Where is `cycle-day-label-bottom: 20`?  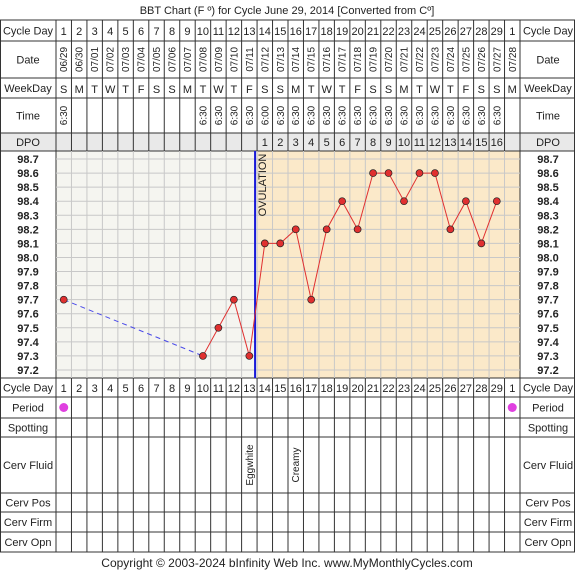
cycle-day-label-bottom: 20 is located at coordinates (357, 389).